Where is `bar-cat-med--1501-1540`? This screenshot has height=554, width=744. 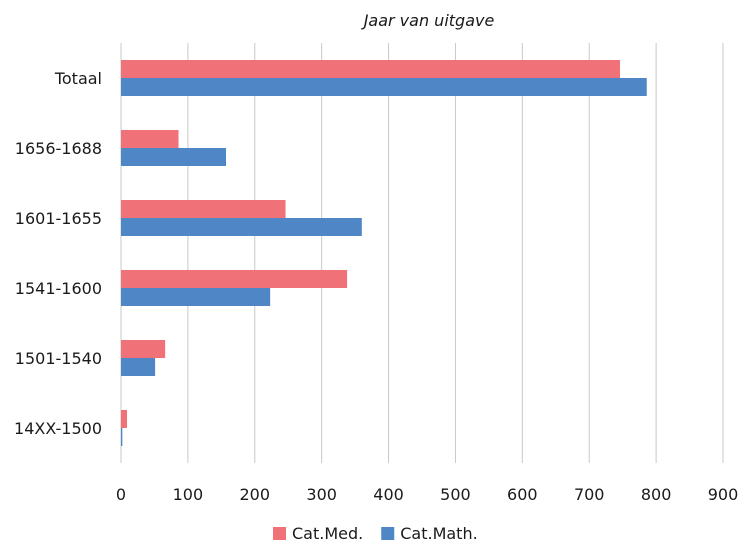
bar-cat-med--1501-1540 is located at coordinates (143, 349).